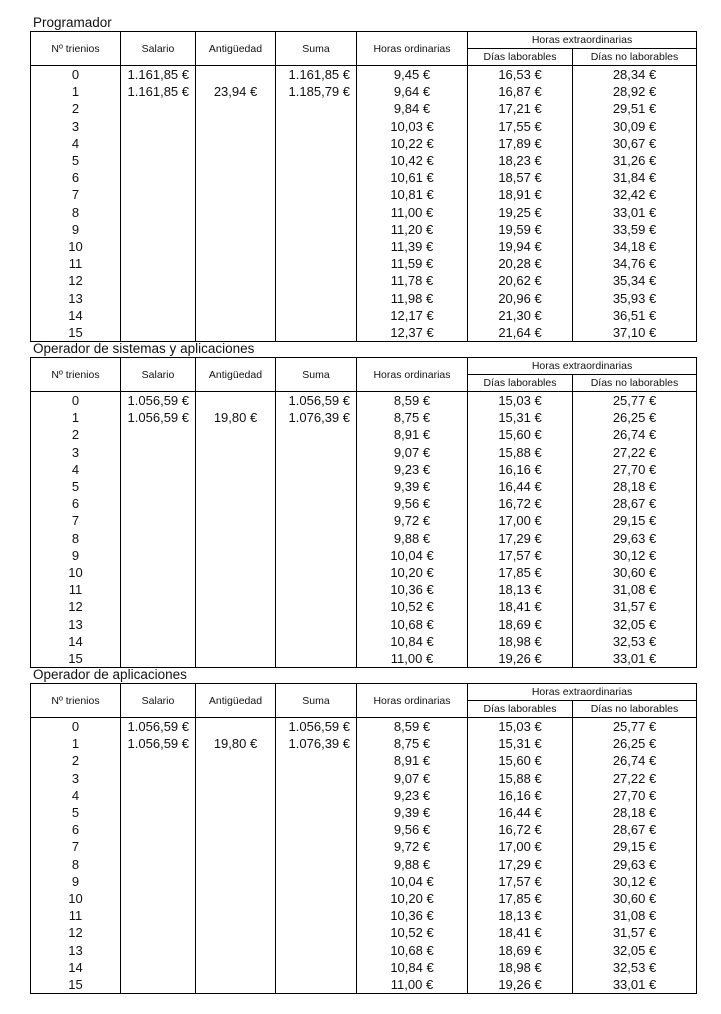  Describe the element at coordinates (364, 212) in the screenshot. I see `table-row: 8 11,00 €19,25 €33,01 €` at that location.